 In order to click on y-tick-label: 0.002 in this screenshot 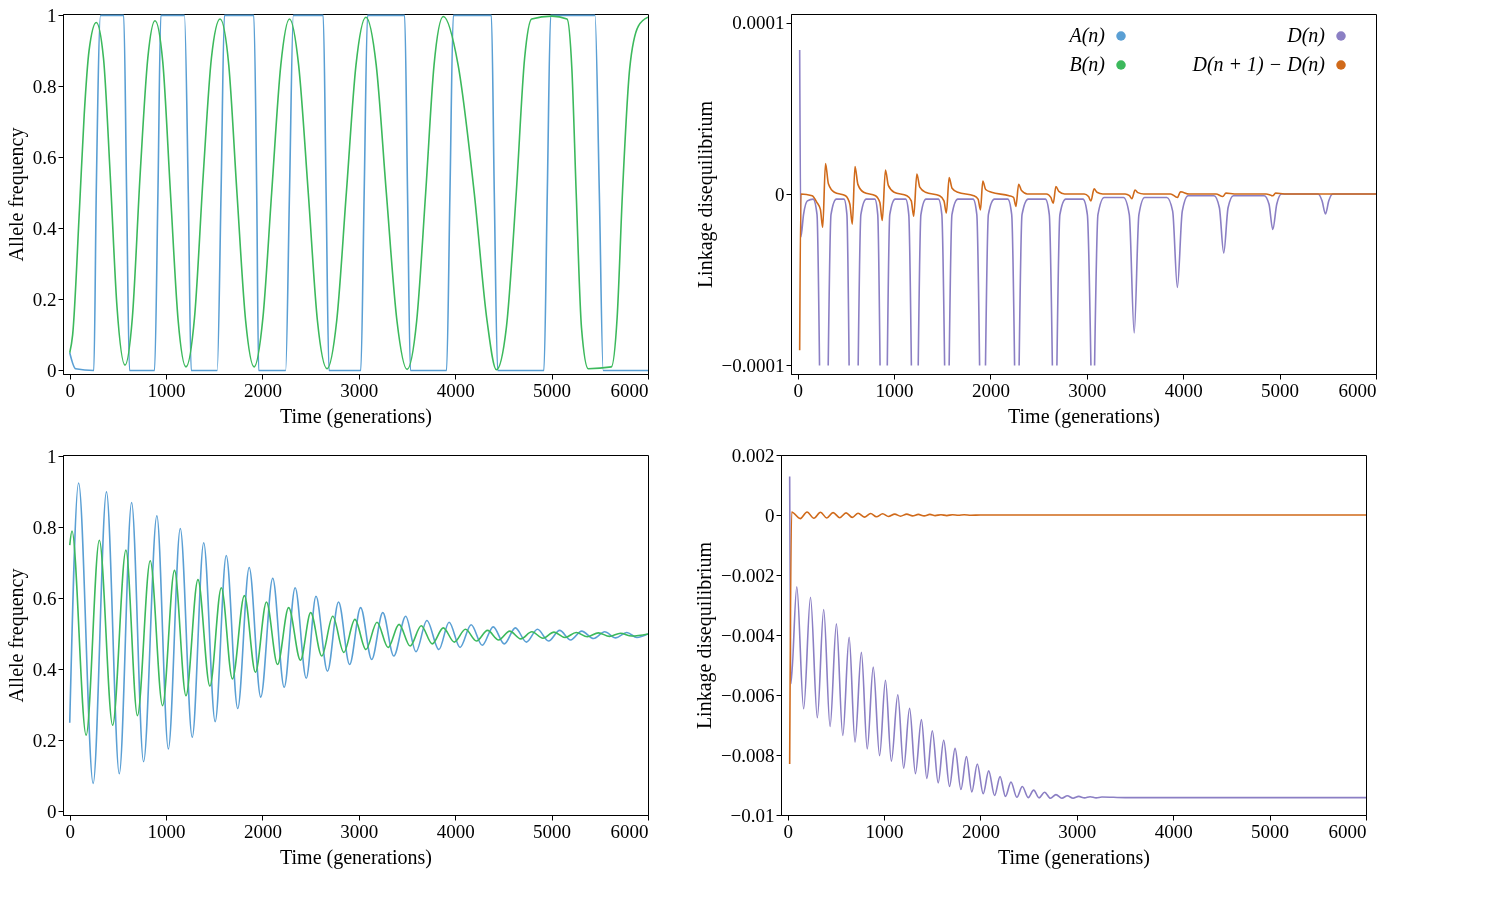, I will do `click(753, 455)`.